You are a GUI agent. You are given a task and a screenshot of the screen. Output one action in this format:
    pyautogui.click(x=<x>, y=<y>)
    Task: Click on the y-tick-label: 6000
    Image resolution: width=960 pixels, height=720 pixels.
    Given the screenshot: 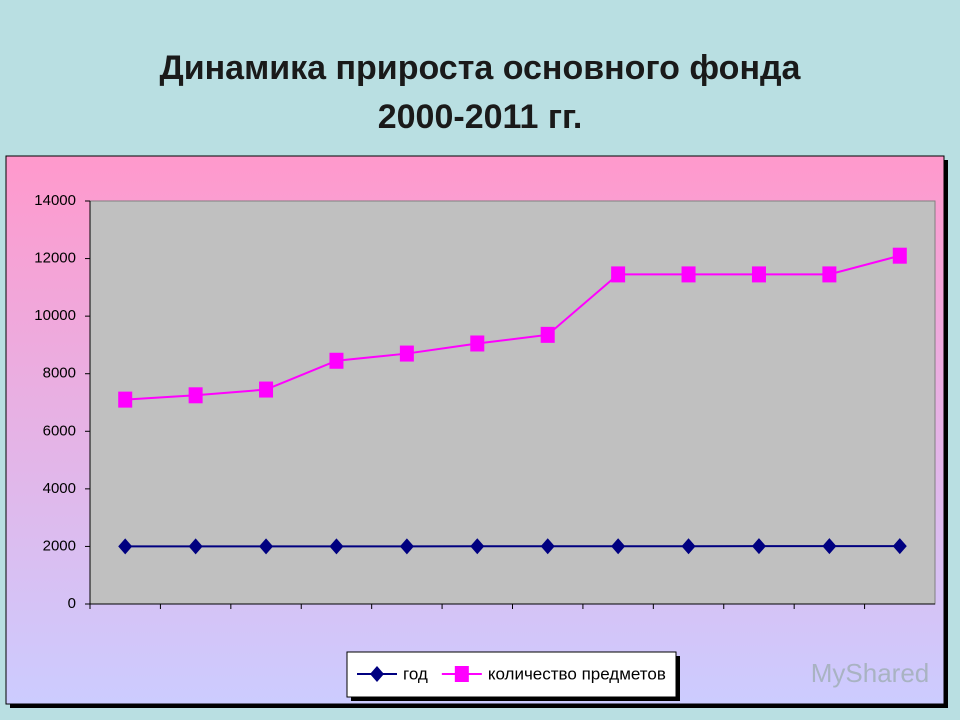 What is the action you would take?
    pyautogui.click(x=59, y=430)
    